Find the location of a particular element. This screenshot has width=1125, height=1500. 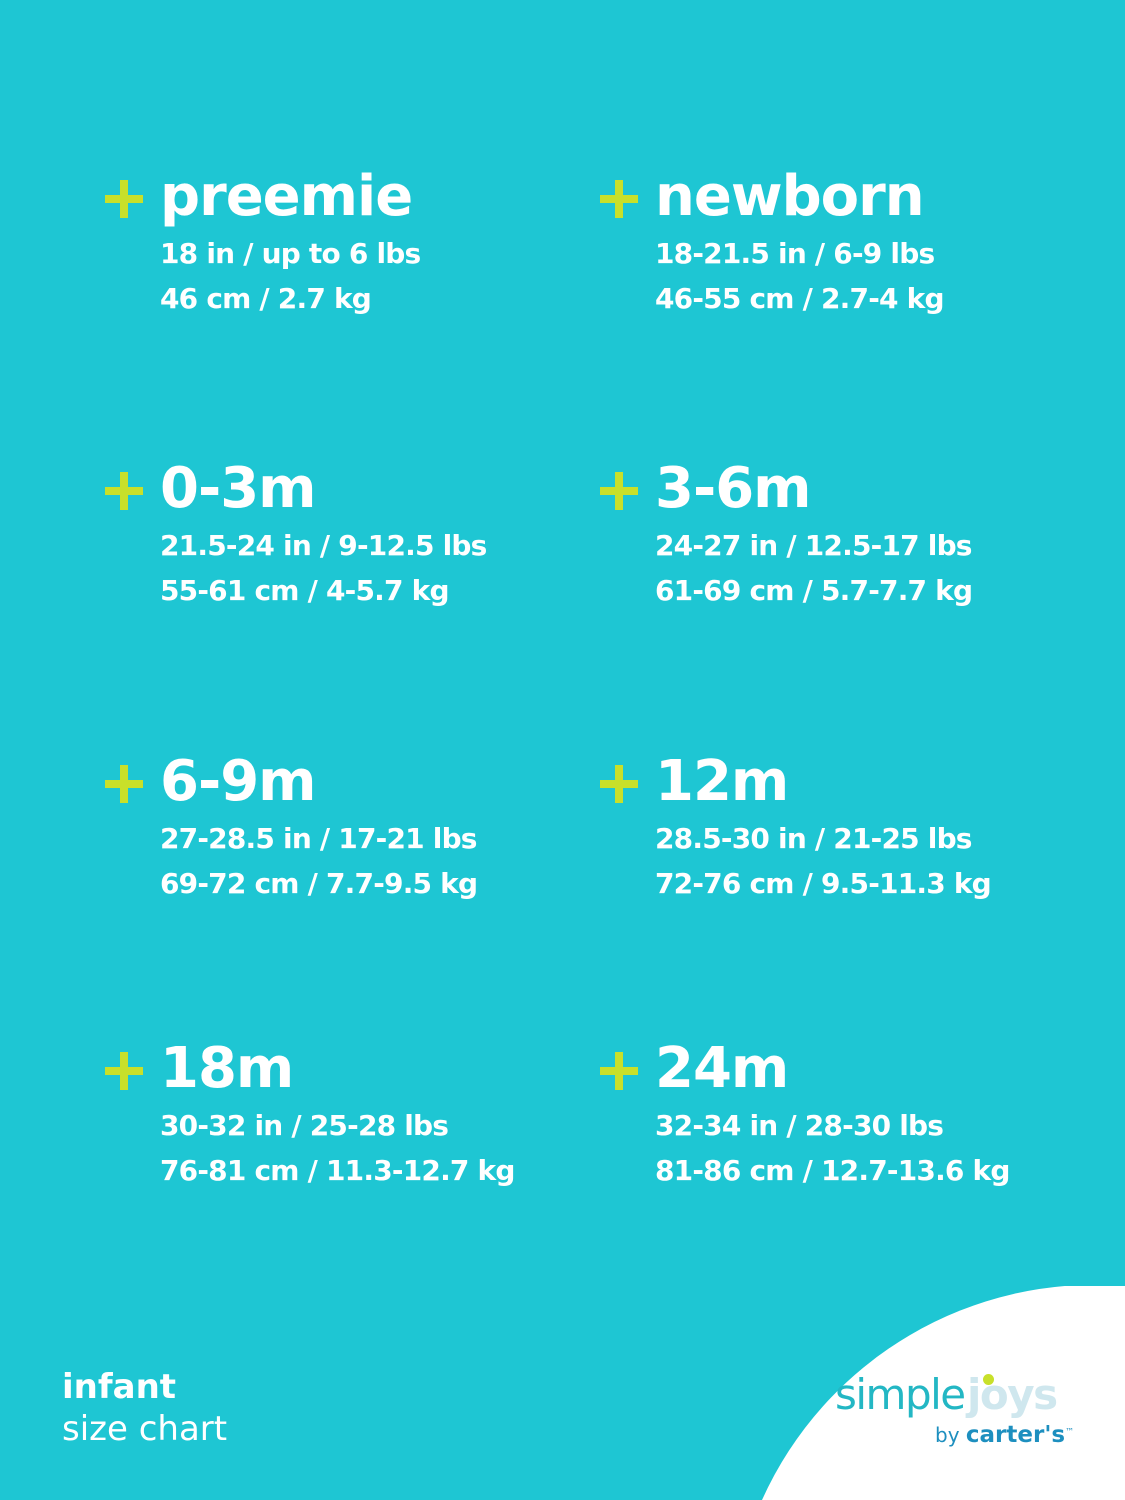

size-metric: 72-76 cm / 9.5-11.3 kg is located at coordinates (823, 883).